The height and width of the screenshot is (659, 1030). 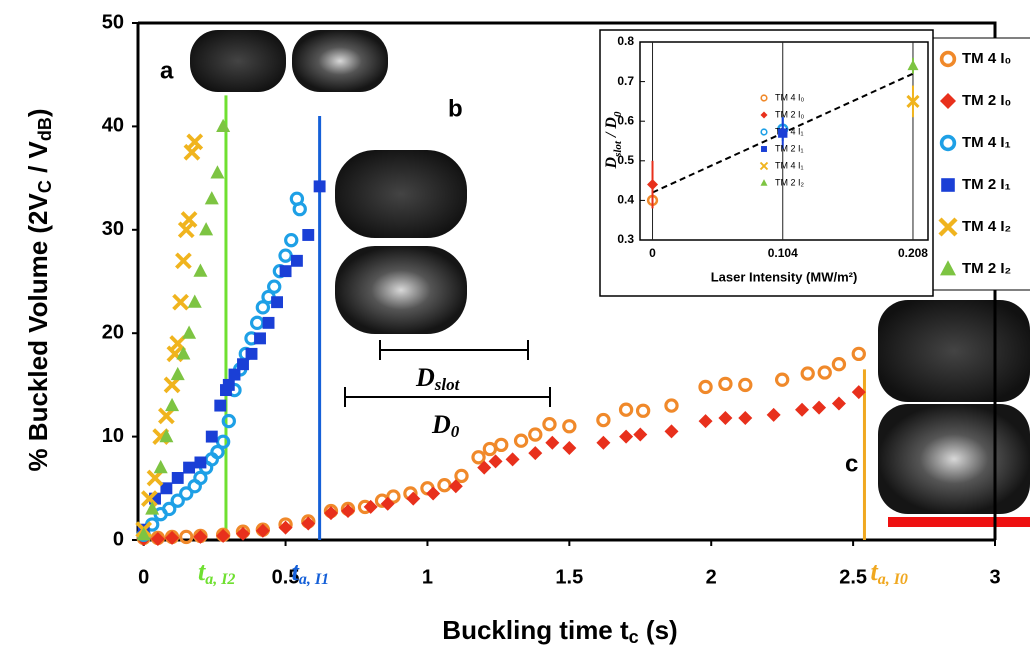 I want to click on y-tick-label: 0, so click(x=118, y=539).